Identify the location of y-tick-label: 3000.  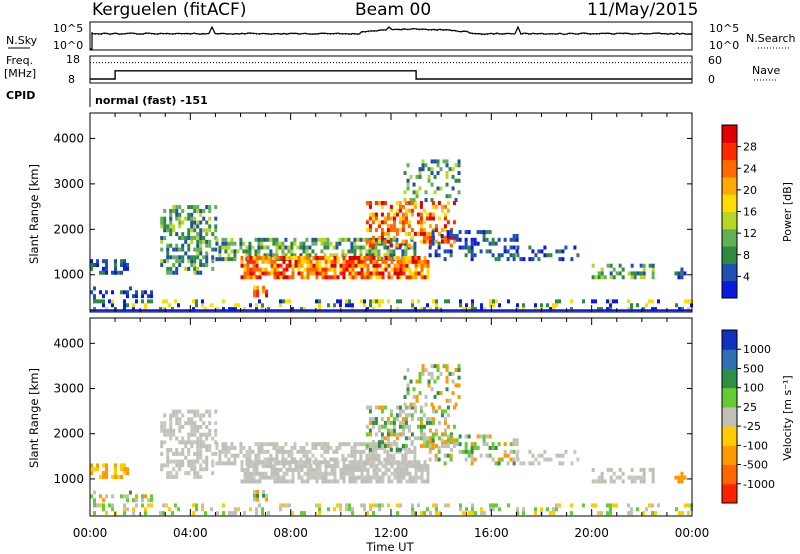
(68, 184).